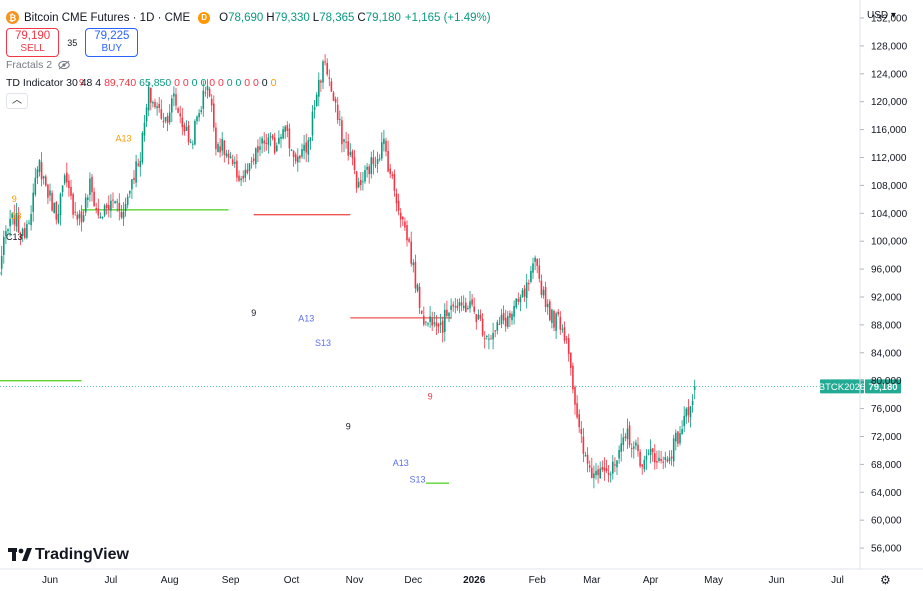  Describe the element at coordinates (316, 17) in the screenshot. I see `low-label: L` at that location.